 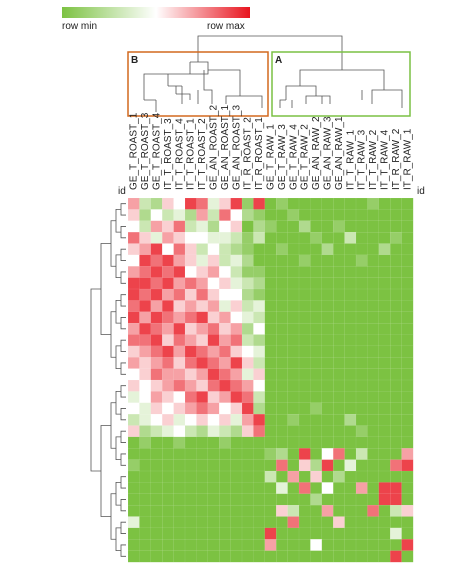 I want to click on column-label: GE_T_ROAST_1, so click(x=134, y=151).